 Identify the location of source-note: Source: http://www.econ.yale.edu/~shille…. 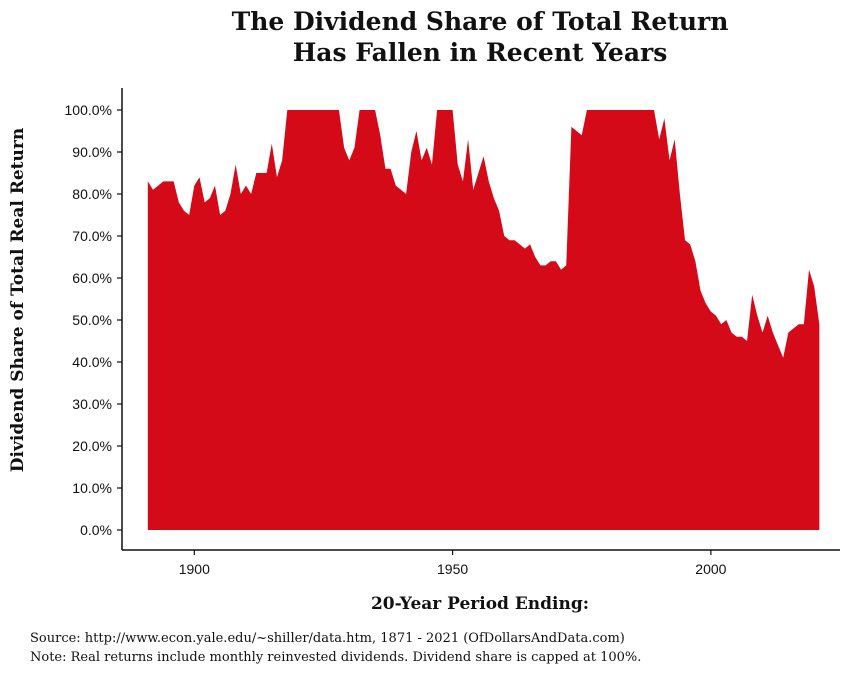
(327, 638).